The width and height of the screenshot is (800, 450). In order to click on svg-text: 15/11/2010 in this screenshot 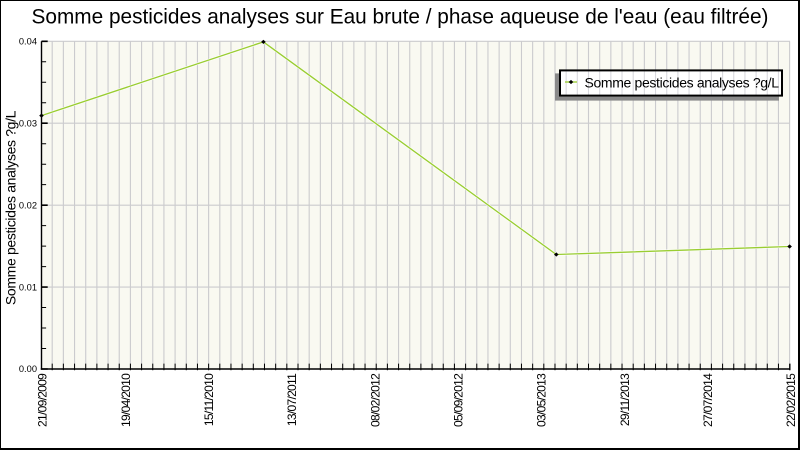, I will do `click(209, 399)`.